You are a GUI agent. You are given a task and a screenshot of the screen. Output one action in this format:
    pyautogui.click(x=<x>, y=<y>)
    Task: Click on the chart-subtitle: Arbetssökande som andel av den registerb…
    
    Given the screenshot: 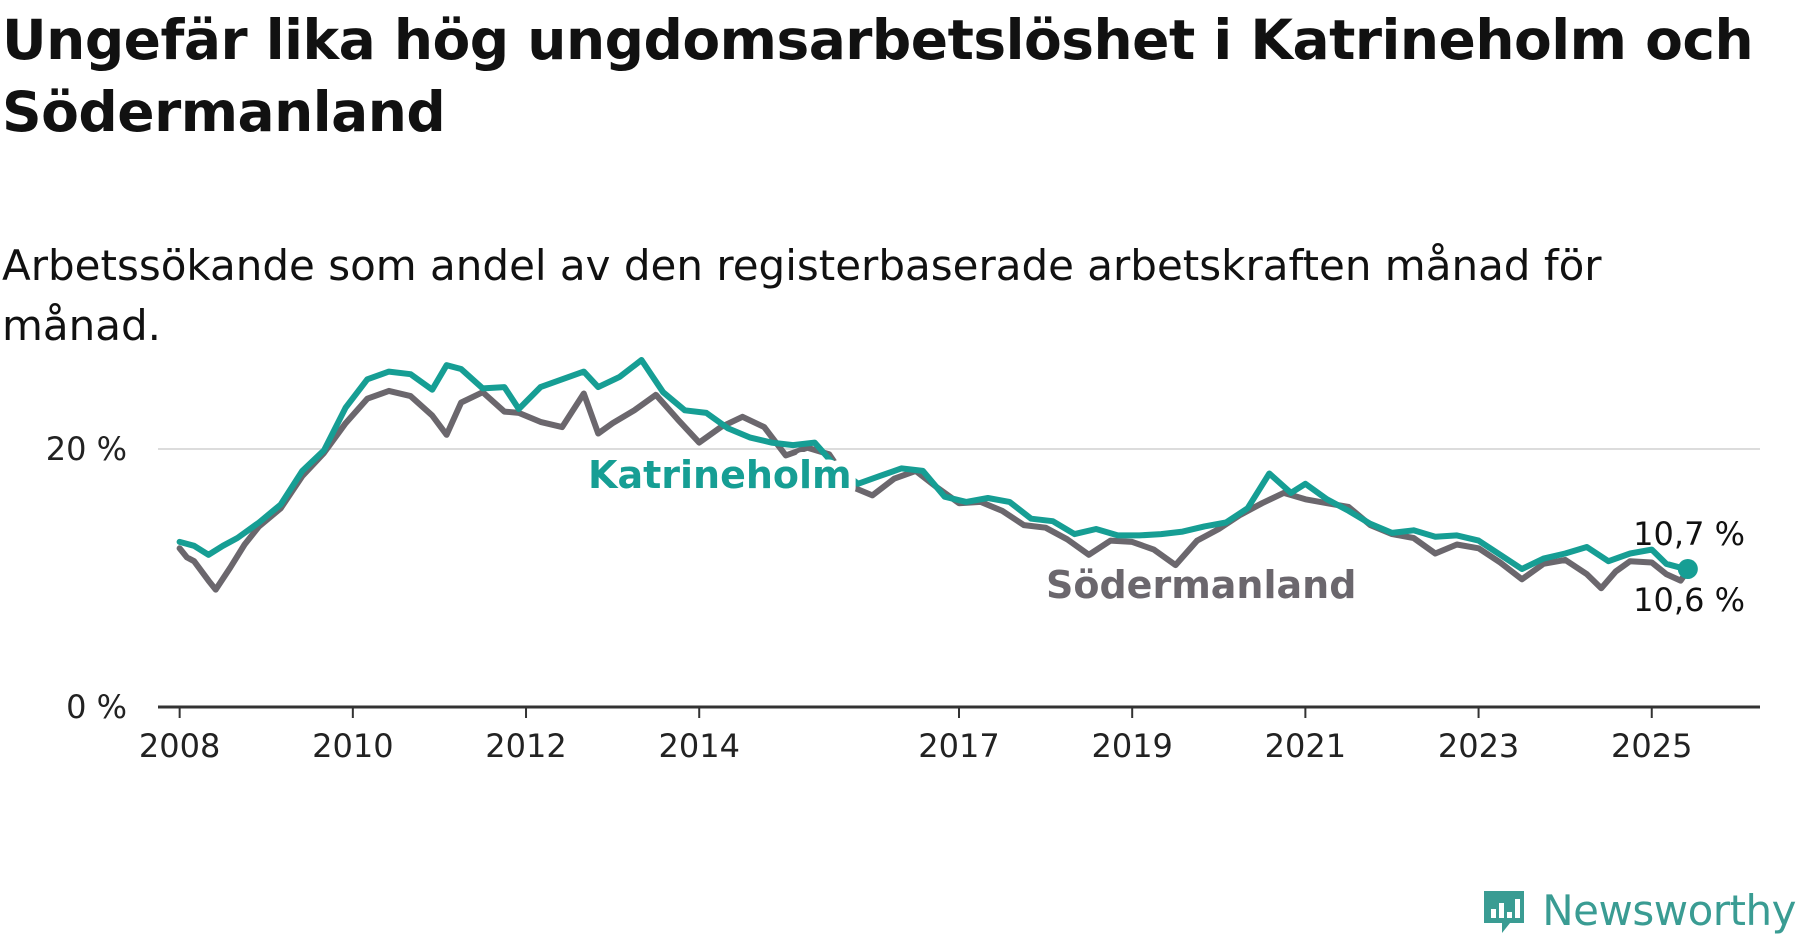 What is the action you would take?
    pyautogui.click(x=802, y=295)
    